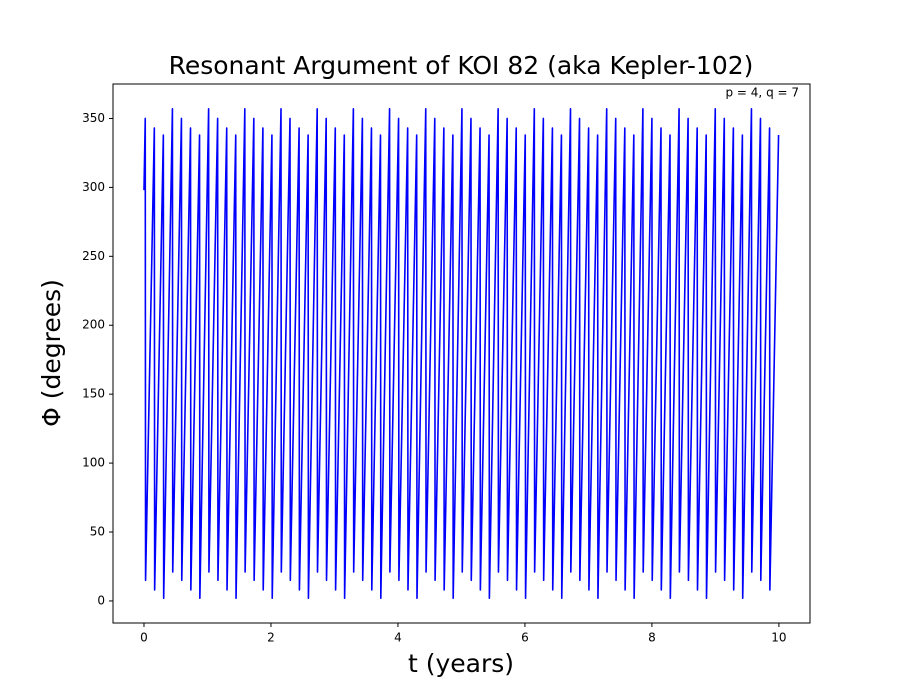 This screenshot has height=700, width=900. Describe the element at coordinates (93, 118) in the screenshot. I see `y-tick-label: 350` at that location.